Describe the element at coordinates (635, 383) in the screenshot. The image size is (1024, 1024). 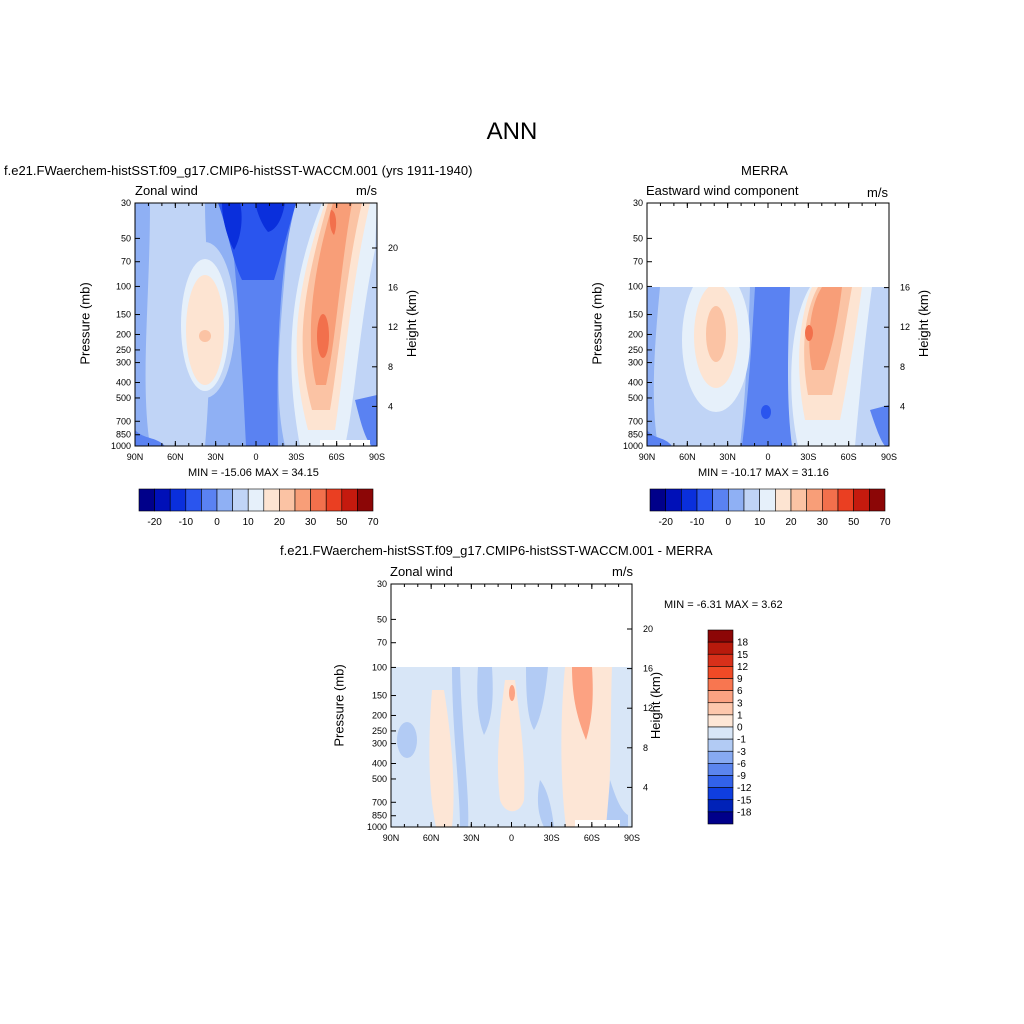
I see `obs-y-tick-label: 400` at that location.